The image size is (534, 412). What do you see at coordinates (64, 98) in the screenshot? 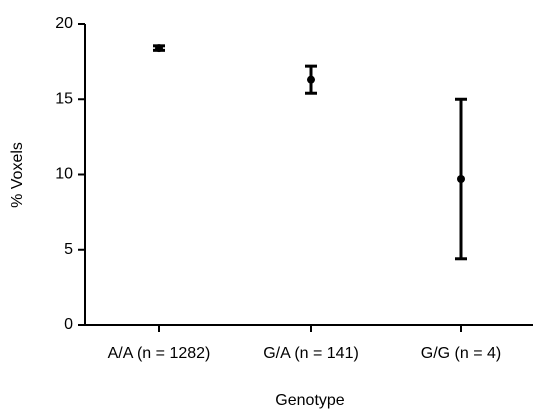
I see `y-tick-label: 15` at bounding box center [64, 98].